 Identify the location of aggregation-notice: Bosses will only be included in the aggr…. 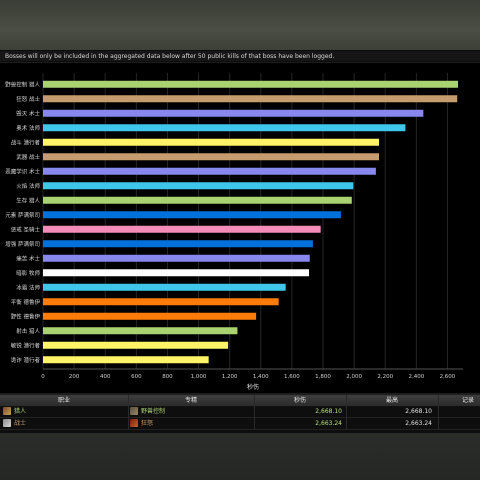
(240, 56).